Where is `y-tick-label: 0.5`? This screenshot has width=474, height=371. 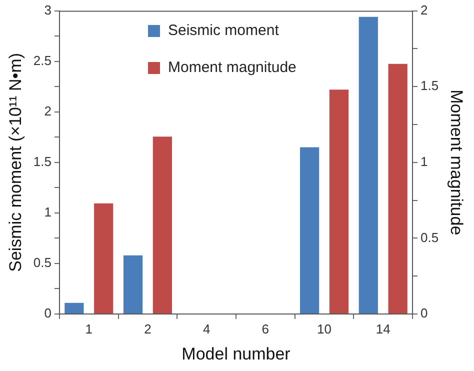 y-tick-label: 0.5 is located at coordinates (42, 262).